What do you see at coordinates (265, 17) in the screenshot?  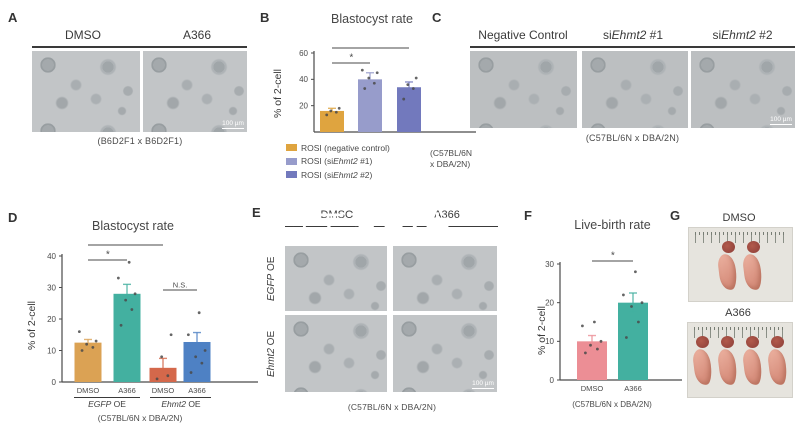 I see `panel-b-letter: B` at bounding box center [265, 17].